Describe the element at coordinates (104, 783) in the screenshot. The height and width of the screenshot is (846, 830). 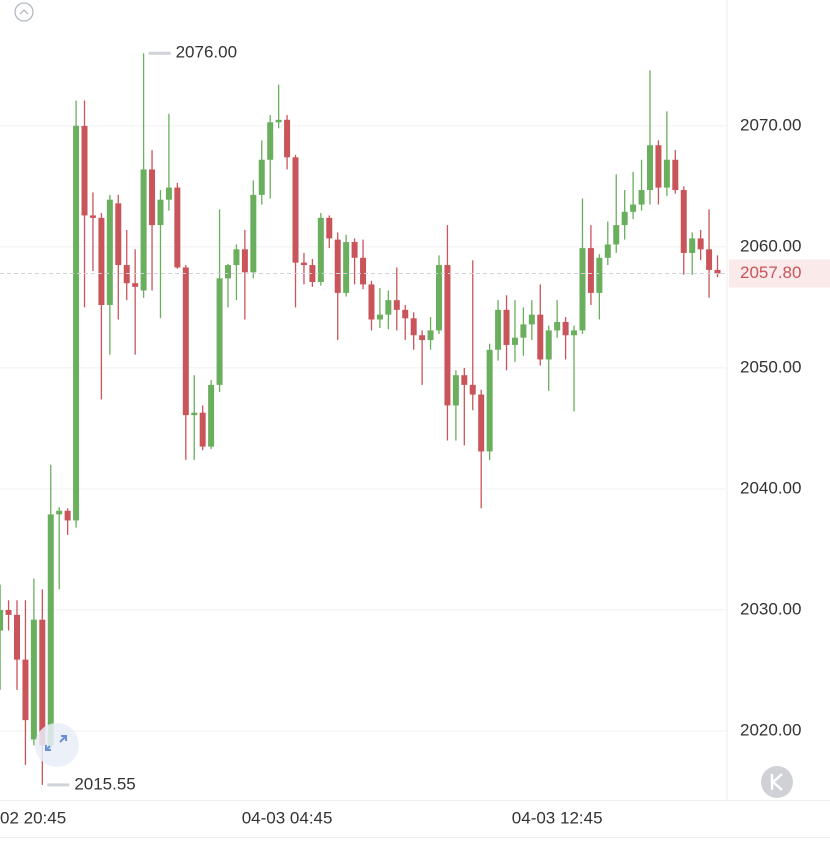
I see `min-marker-label: 2015.55` at that location.